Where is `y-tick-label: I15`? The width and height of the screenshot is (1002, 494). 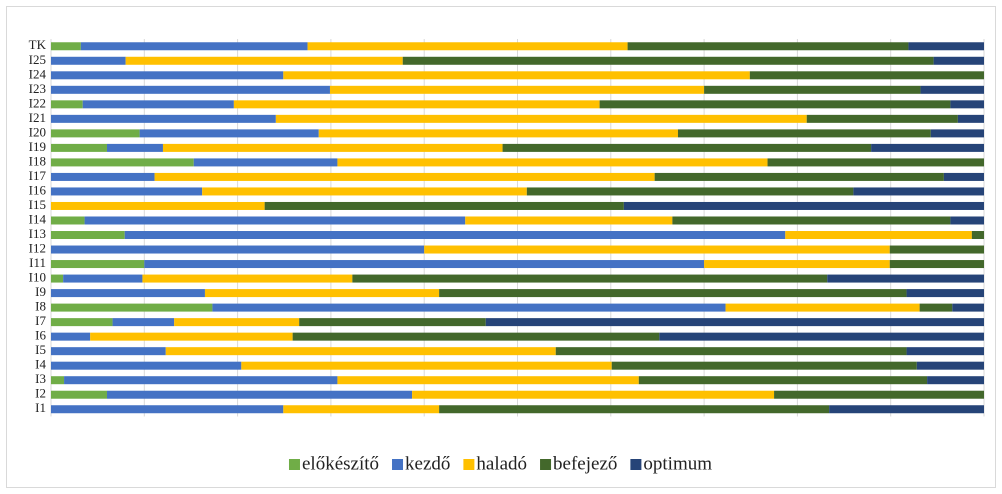 y-tick-label: I15 is located at coordinates (37, 204).